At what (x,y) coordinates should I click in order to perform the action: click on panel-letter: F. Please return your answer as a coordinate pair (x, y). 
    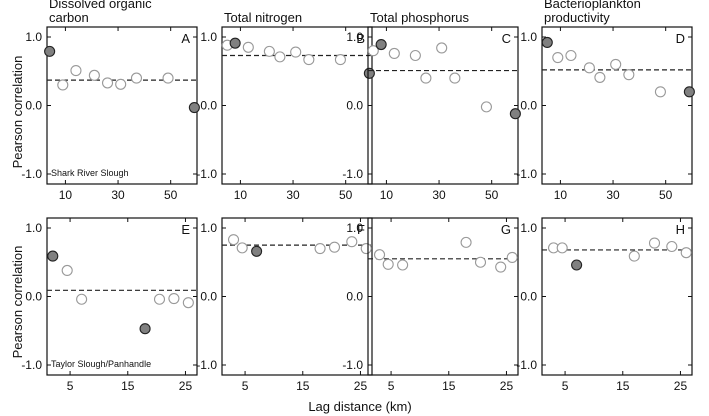
    Looking at the image, I should click on (361, 229).